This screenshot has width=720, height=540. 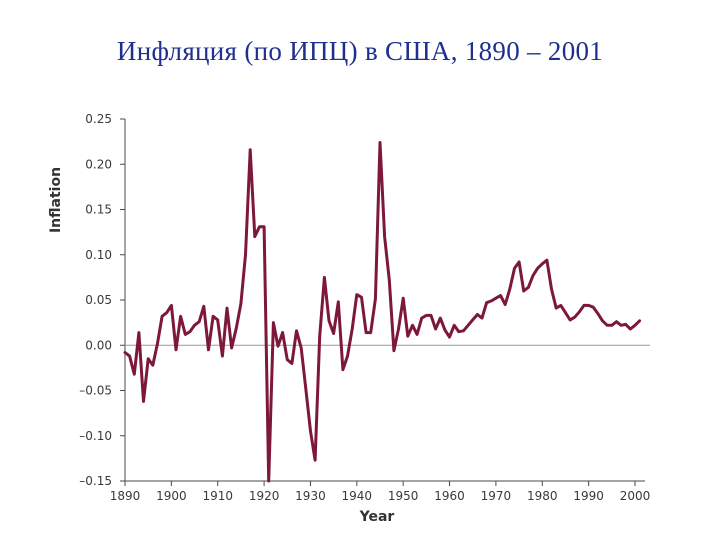 I want to click on y-tick-label: 0.20, so click(x=98, y=164).